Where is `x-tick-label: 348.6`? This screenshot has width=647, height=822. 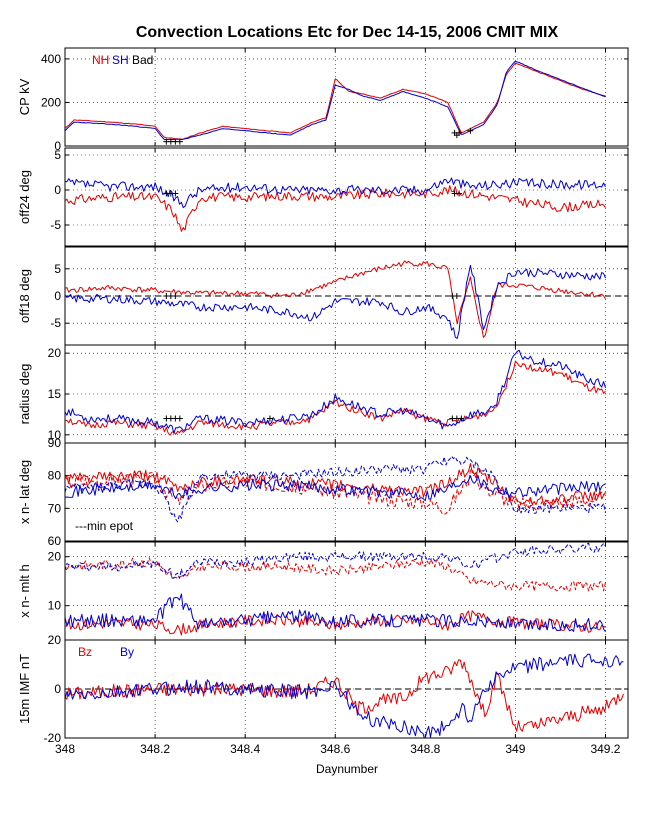
x-tick-label: 348.6 is located at coordinates (335, 749).